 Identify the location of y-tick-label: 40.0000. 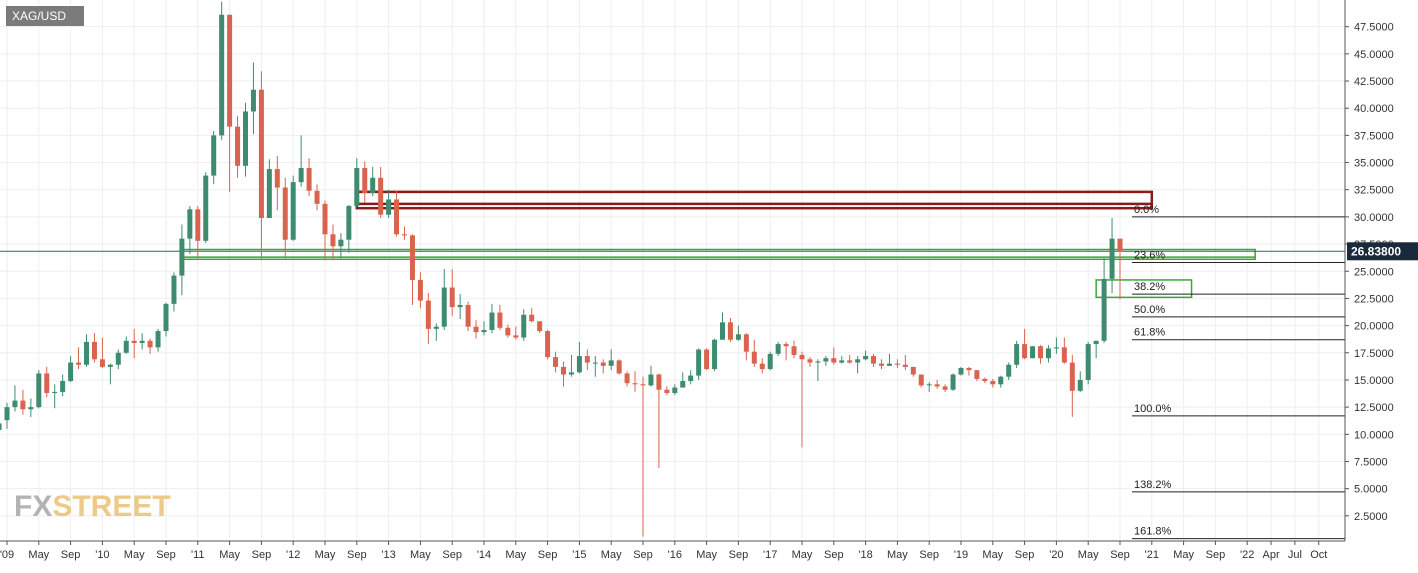
(1374, 109).